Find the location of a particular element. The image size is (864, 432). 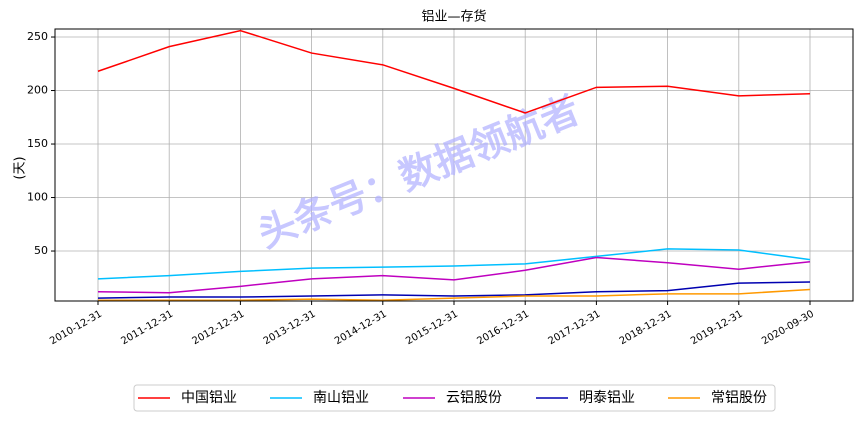

x-tick-label: 2013-12-31 is located at coordinates (290, 328).